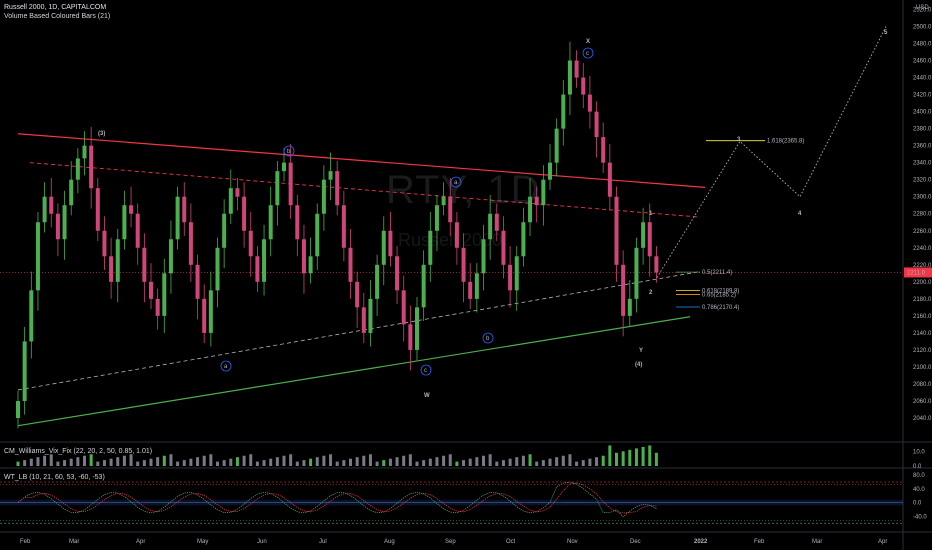 This screenshot has height=550, width=932. What do you see at coordinates (55, 7) in the screenshot?
I see `symbol-line: Russell 2000, 1D, CAPITALCOM` at bounding box center [55, 7].